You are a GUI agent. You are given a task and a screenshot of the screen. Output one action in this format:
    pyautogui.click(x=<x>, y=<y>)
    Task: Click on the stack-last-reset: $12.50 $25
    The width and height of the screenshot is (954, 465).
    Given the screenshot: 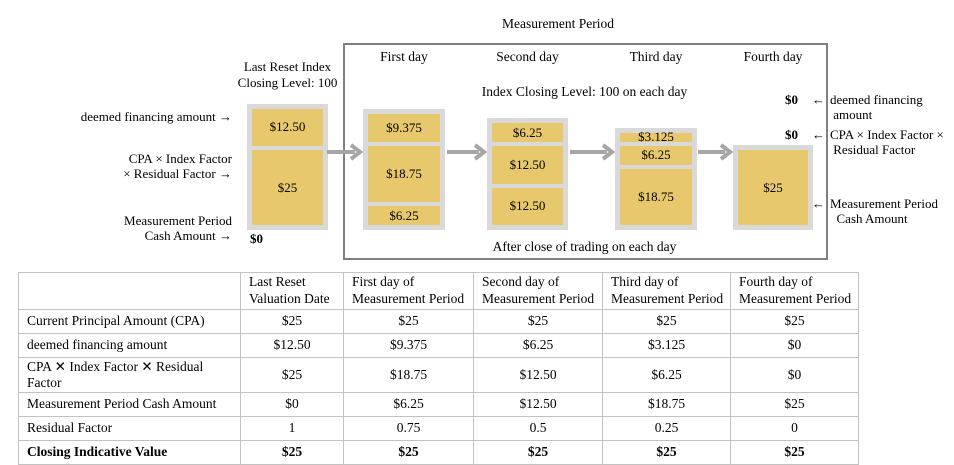 What is the action you would take?
    pyautogui.click(x=287, y=166)
    